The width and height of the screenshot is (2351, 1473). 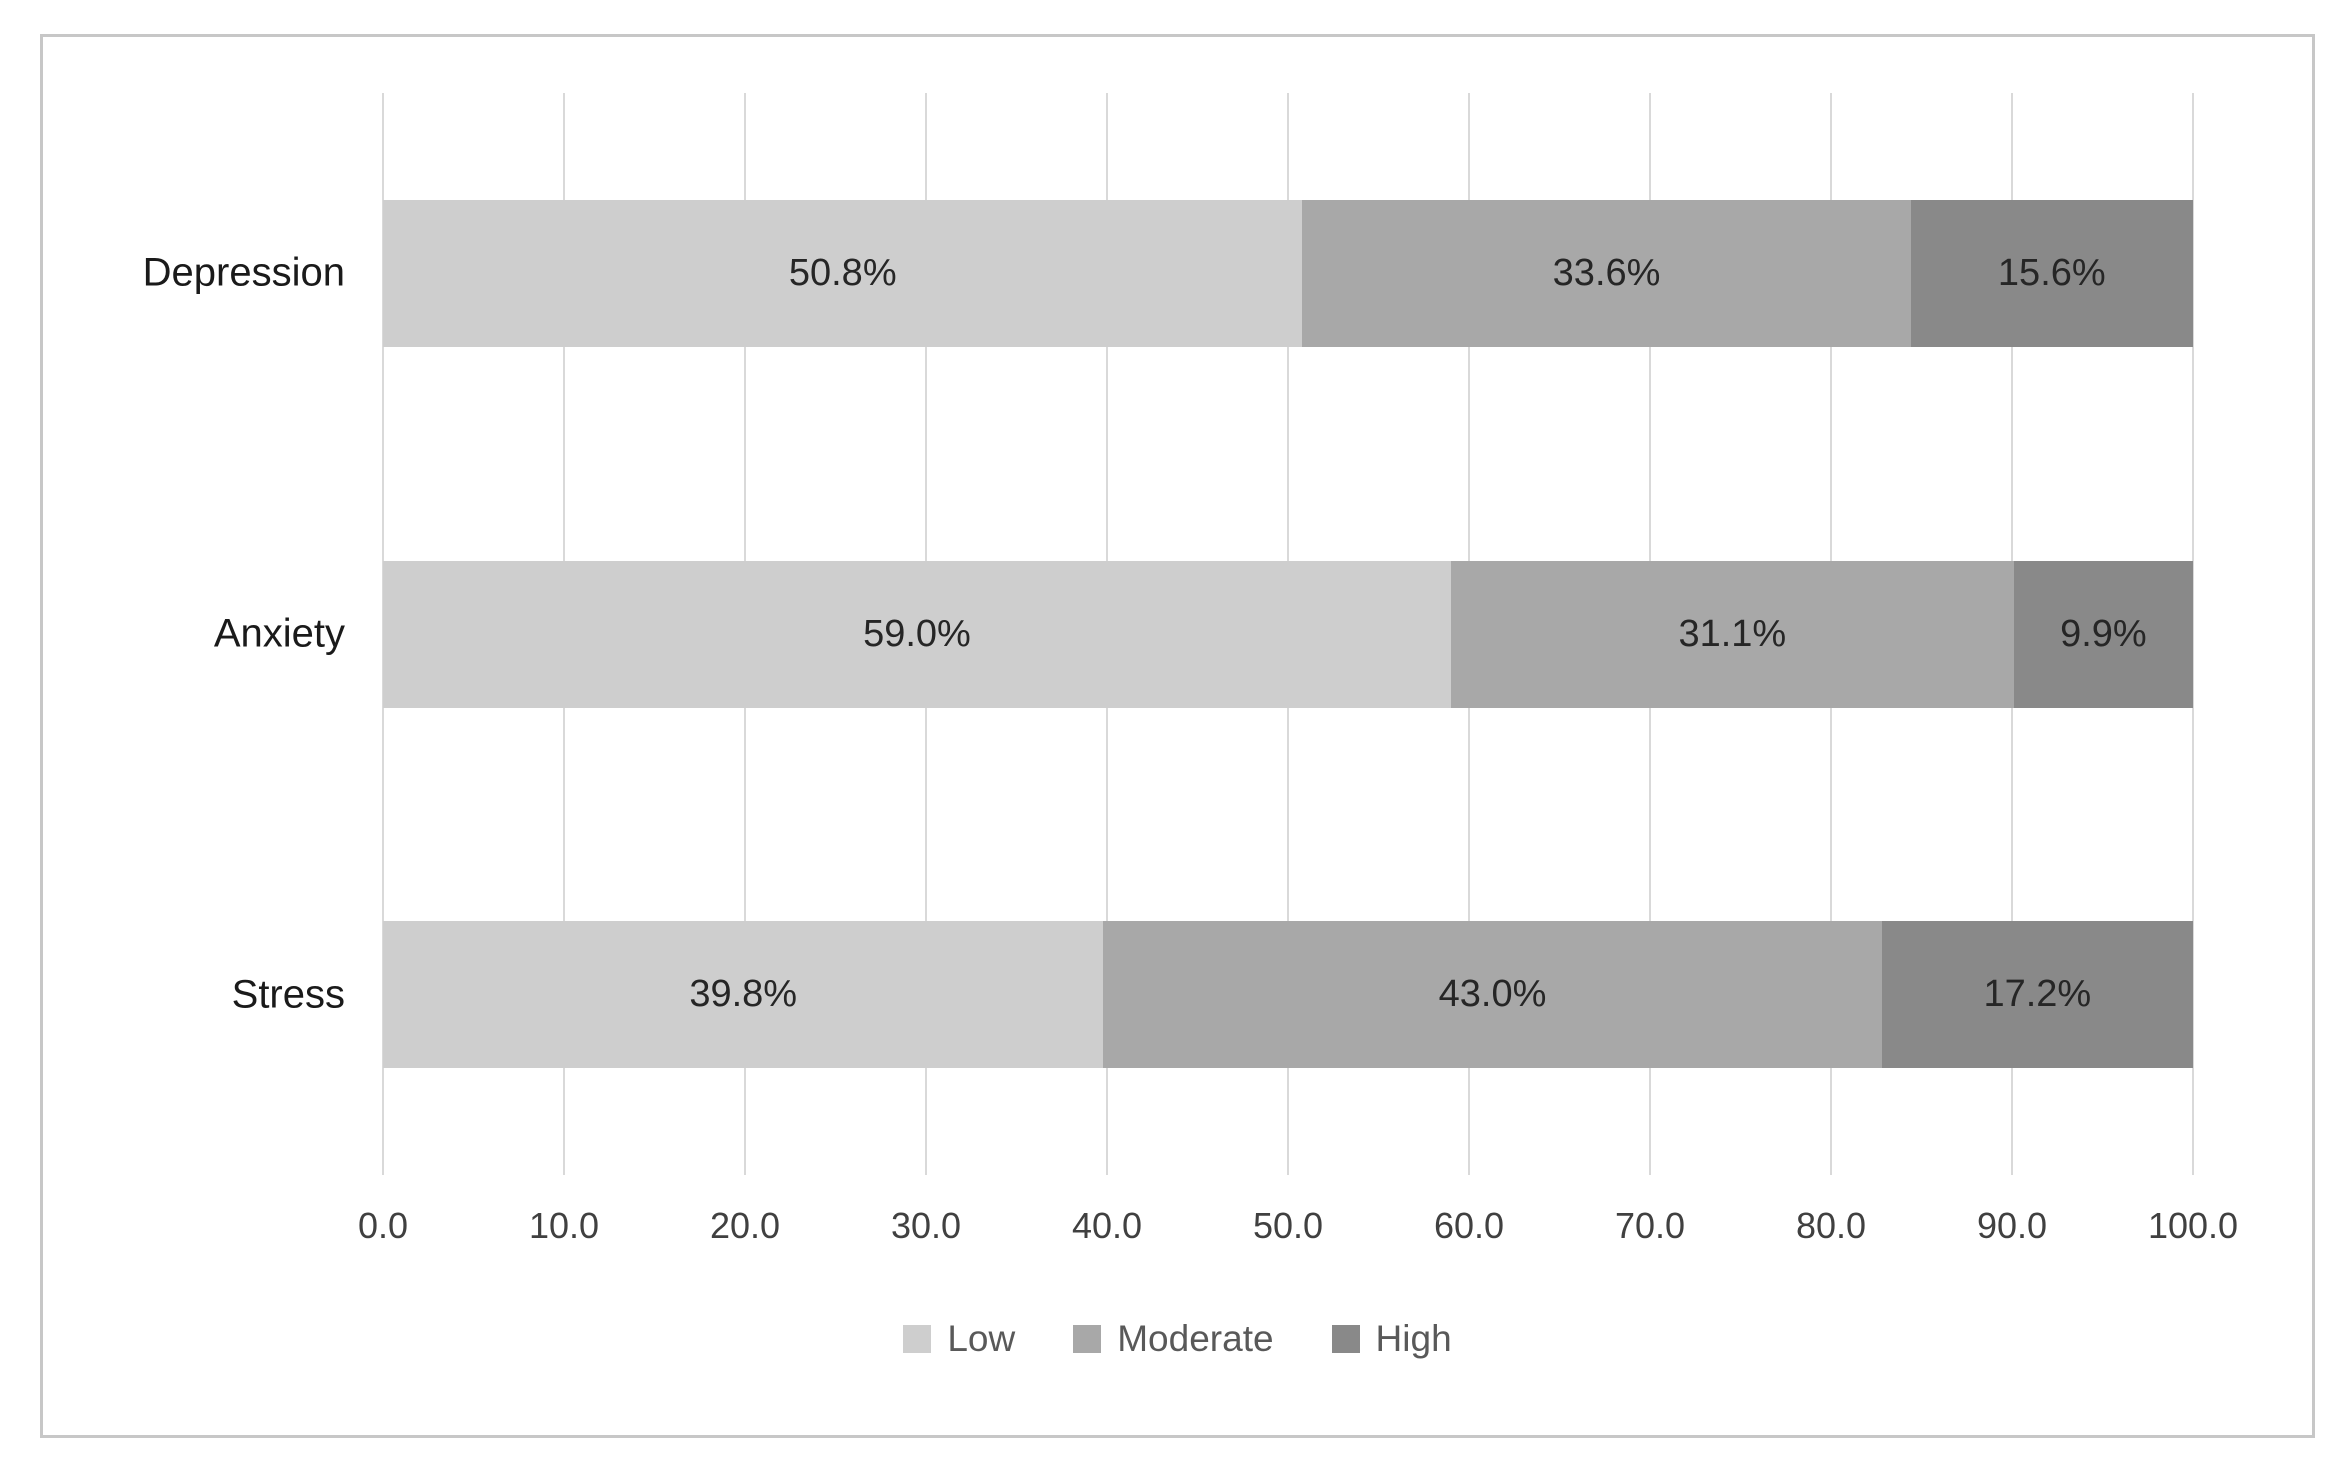 I want to click on bar-segment-moderate: 31.1%, so click(x=1732, y=634).